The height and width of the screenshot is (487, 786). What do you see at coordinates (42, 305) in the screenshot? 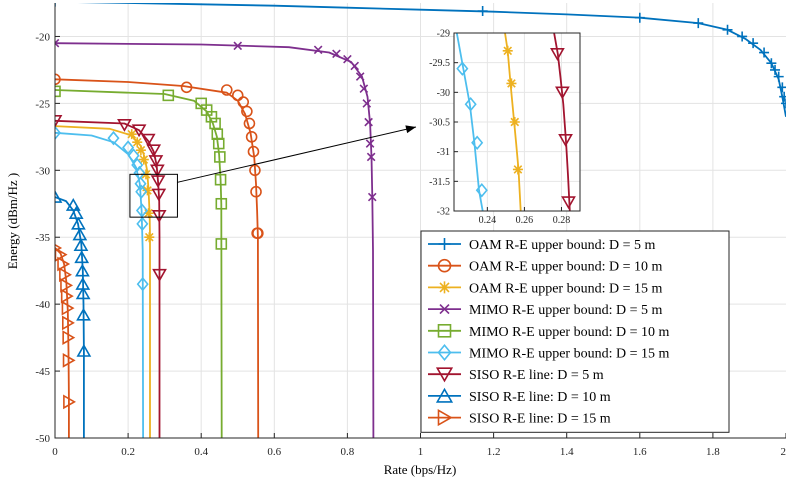
I see `y-tick-label: -40` at bounding box center [42, 305].